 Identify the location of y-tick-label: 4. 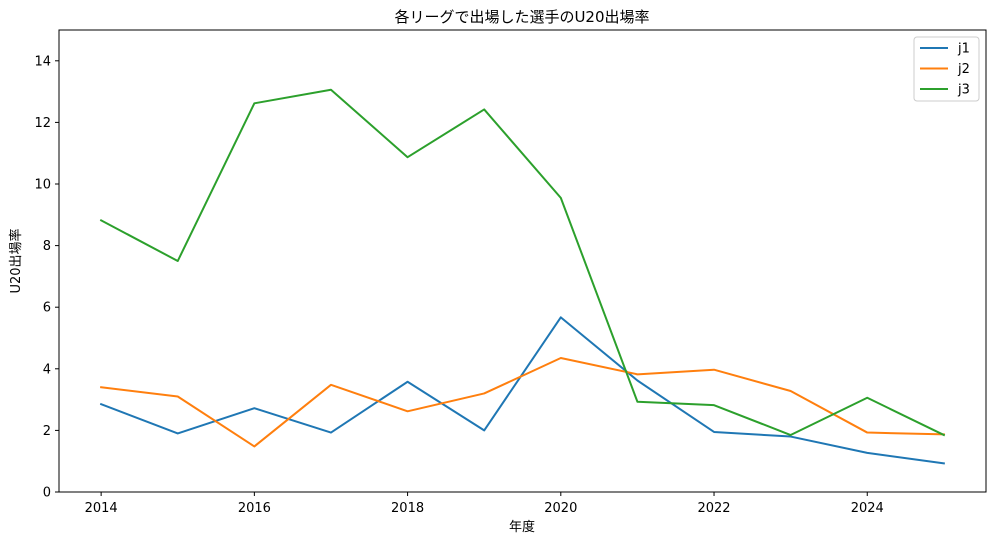
(47, 369).